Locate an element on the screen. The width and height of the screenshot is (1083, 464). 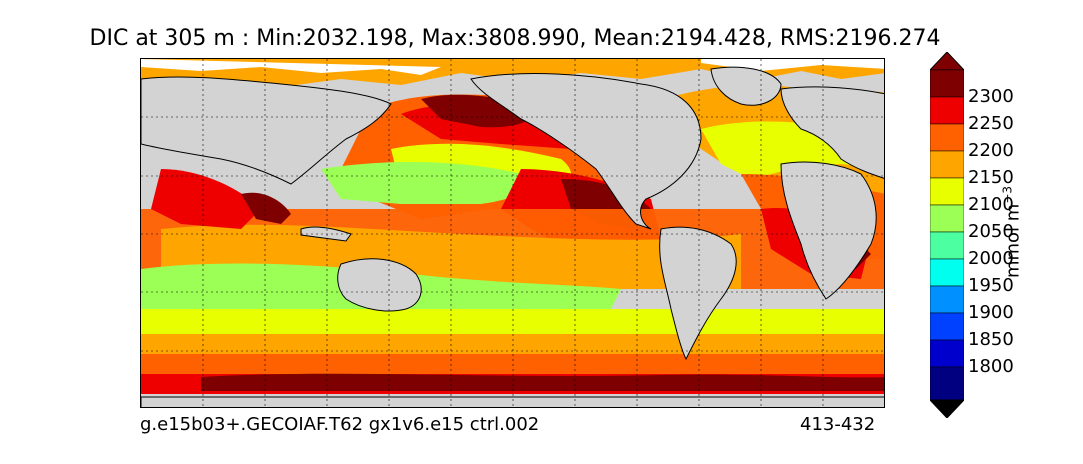
north-america is located at coordinates (586, 151).